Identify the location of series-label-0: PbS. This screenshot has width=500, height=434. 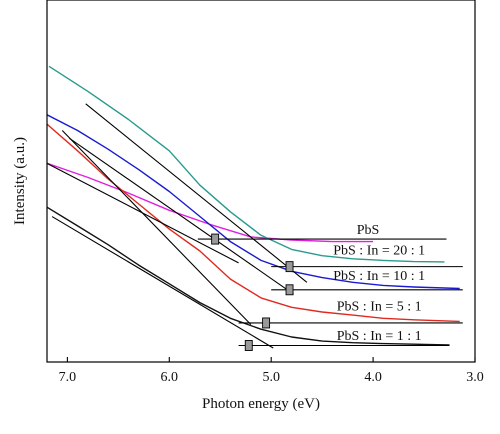
(368, 230).